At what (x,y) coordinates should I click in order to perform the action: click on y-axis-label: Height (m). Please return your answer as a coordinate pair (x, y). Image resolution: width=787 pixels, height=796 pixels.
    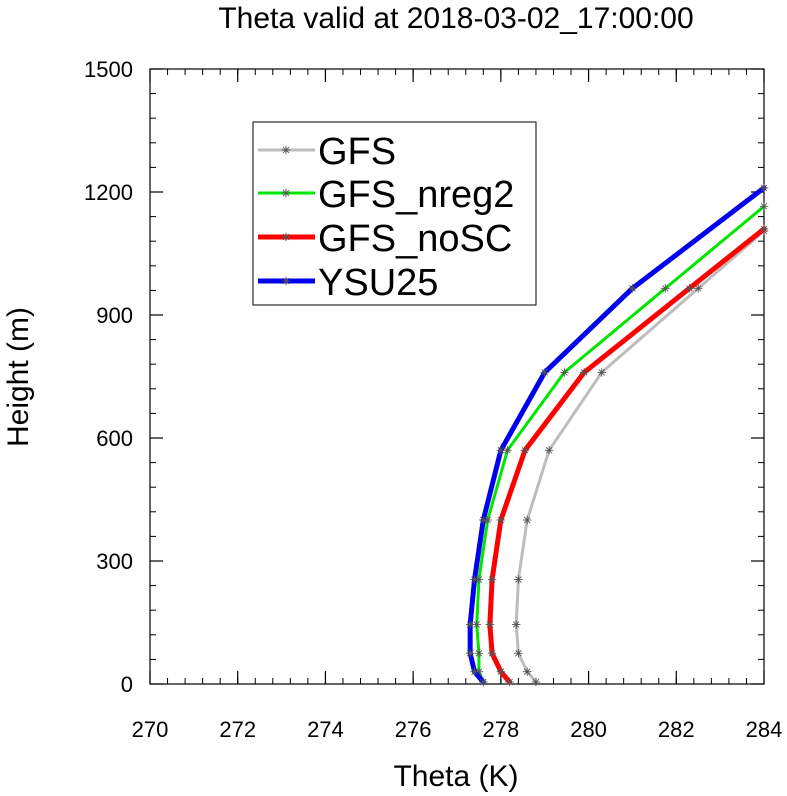
    Looking at the image, I should click on (18, 377).